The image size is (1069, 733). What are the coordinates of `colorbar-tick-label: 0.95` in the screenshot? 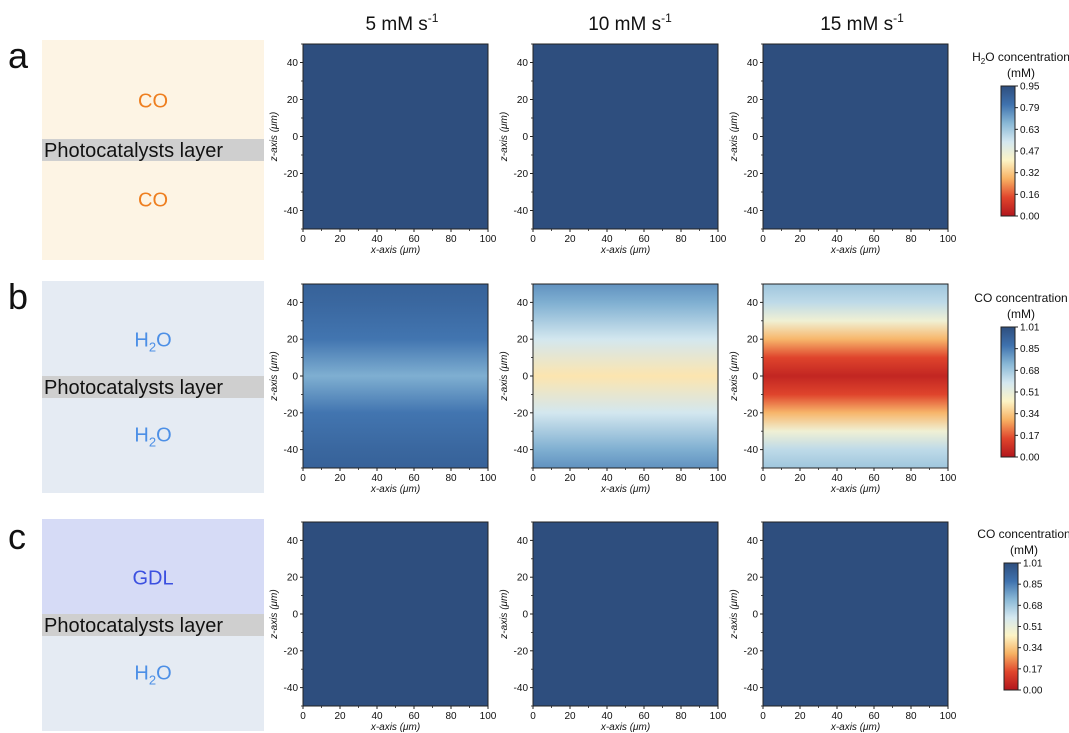 It's located at (1030, 87).